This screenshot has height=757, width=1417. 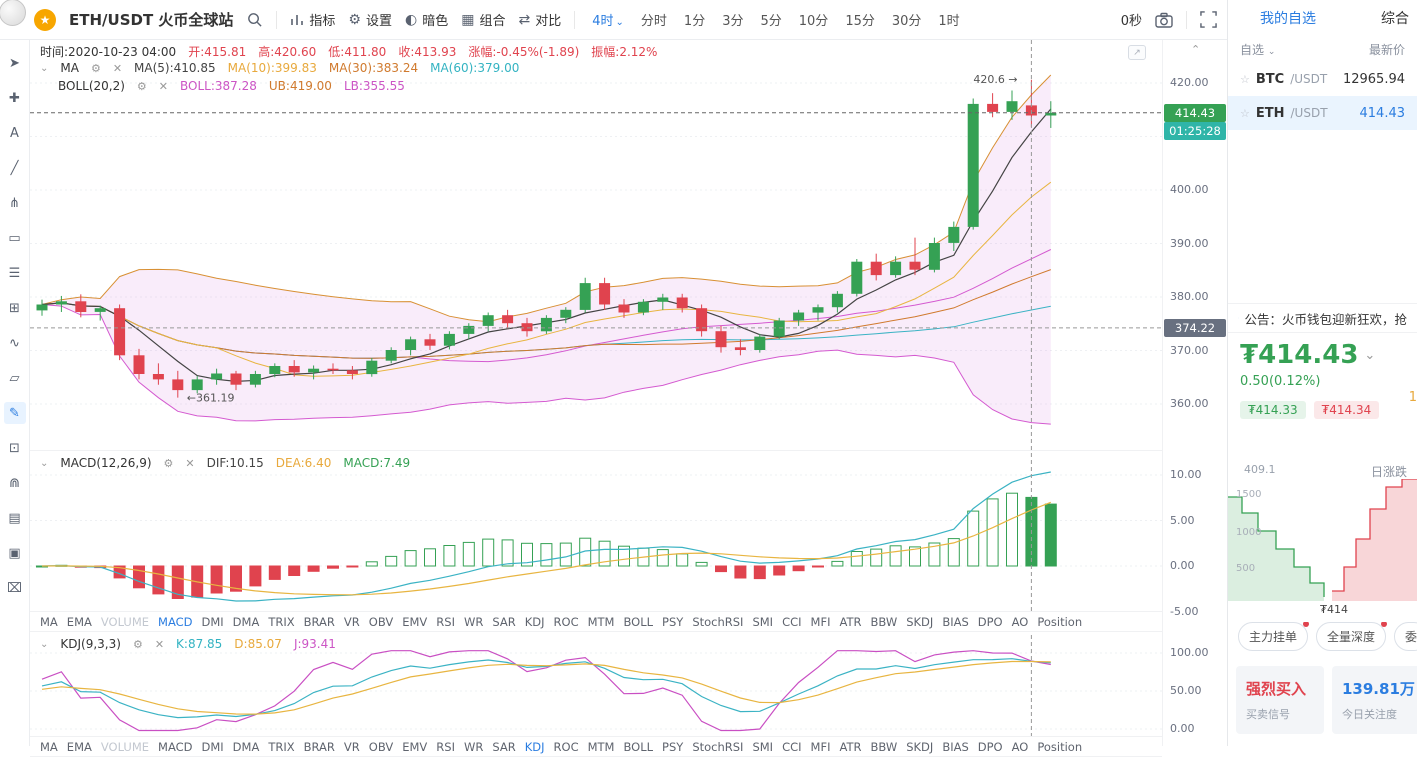 I want to click on notebook-icon: ▤, so click(x=15, y=518).